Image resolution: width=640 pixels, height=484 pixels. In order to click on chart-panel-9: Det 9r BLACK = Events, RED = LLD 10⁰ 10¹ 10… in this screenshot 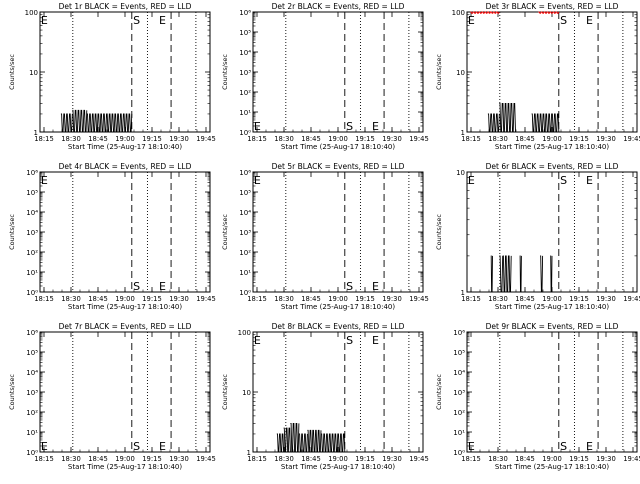, I will do `click(537, 396)`.